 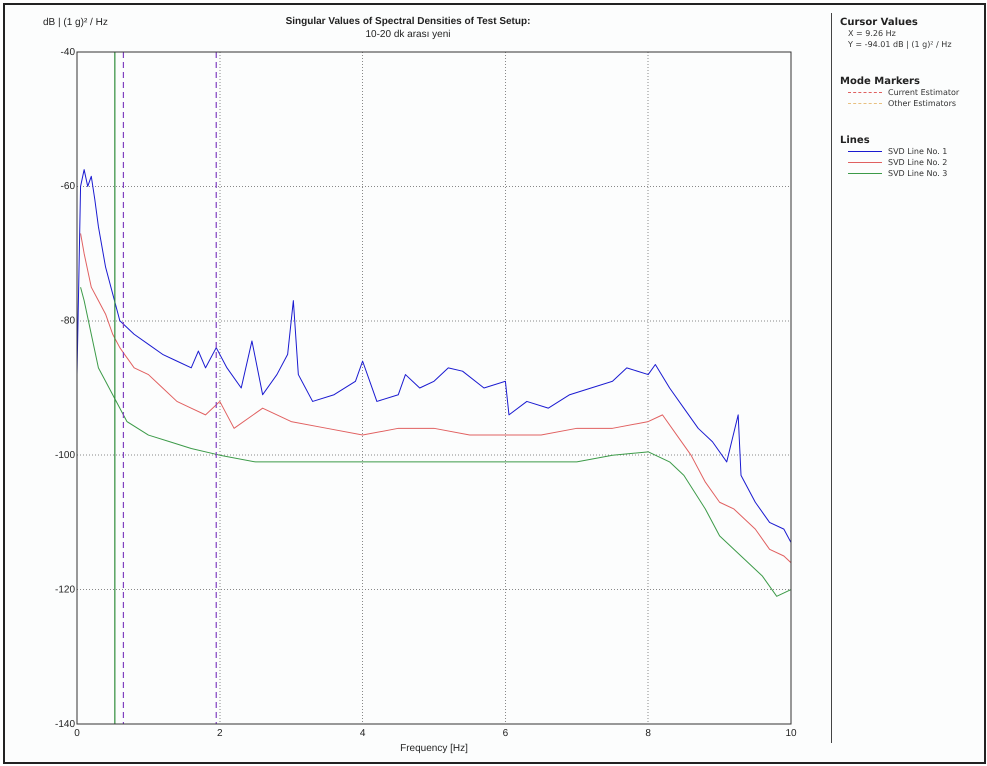 I want to click on legend-label: SVD Line No. 1, so click(x=917, y=151).